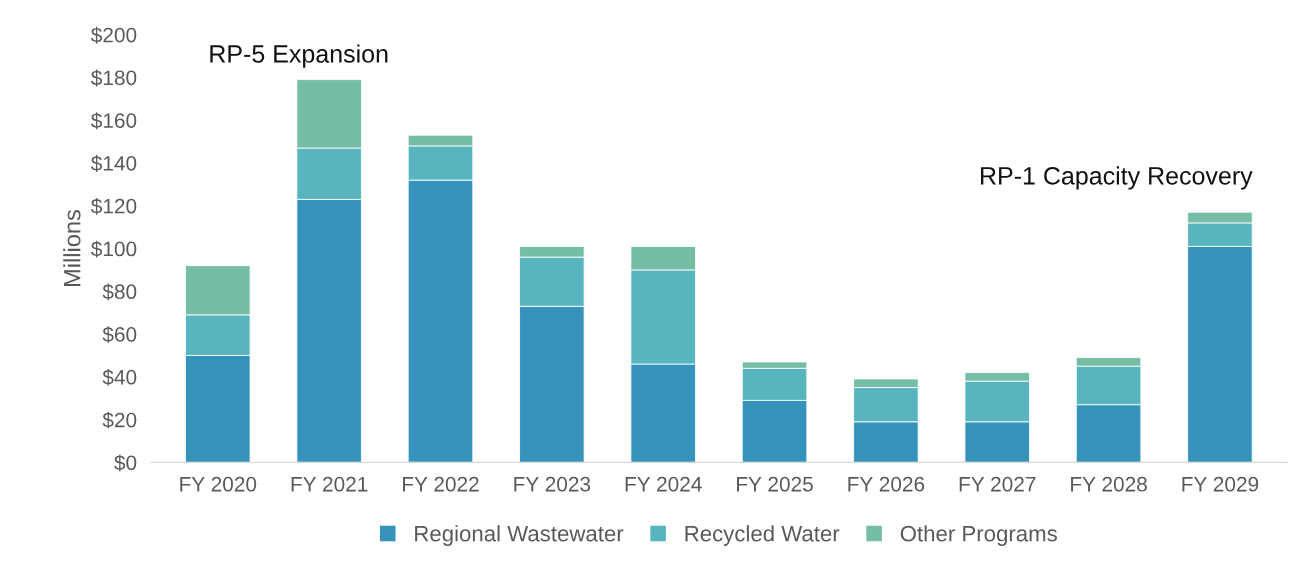  Describe the element at coordinates (441, 484) in the screenshot. I see `x-tick-label: FY 2022` at that location.